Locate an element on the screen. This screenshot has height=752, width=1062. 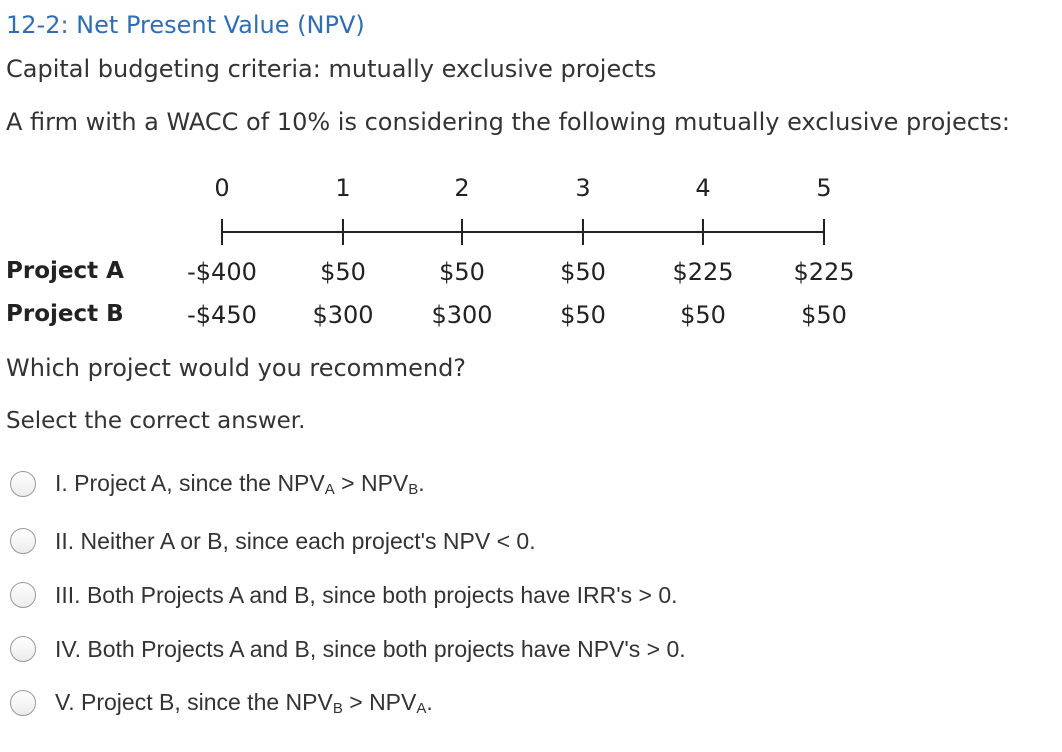
cash-flow-cell: -$400 is located at coordinates (222, 272).